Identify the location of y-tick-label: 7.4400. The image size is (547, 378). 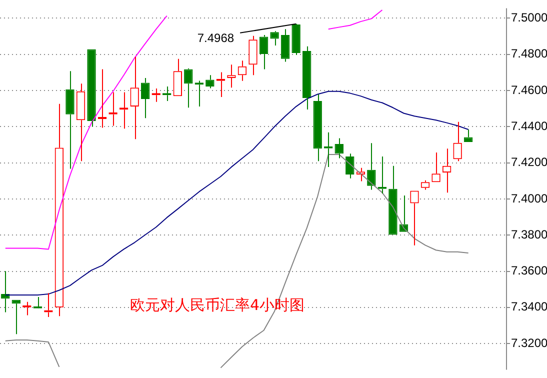
(529, 125).